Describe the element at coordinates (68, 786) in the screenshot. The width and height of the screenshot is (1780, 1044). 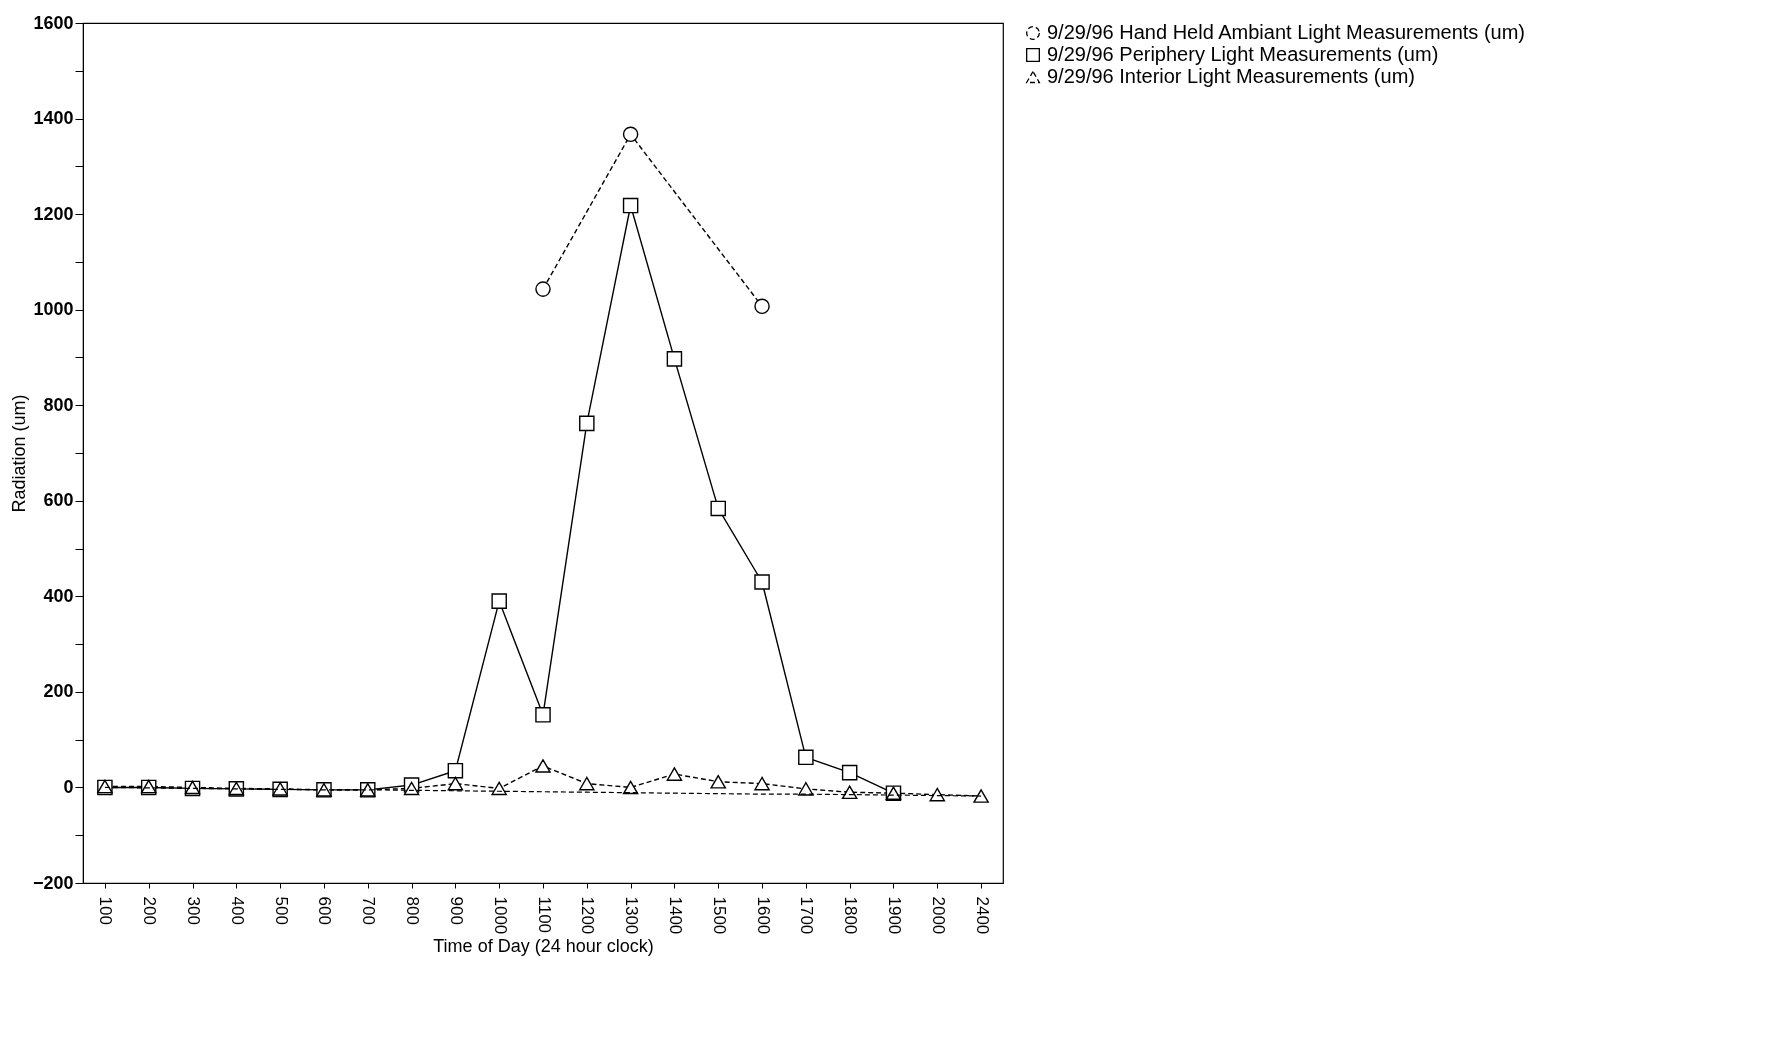
I see `y-tick-label: 0` at that location.